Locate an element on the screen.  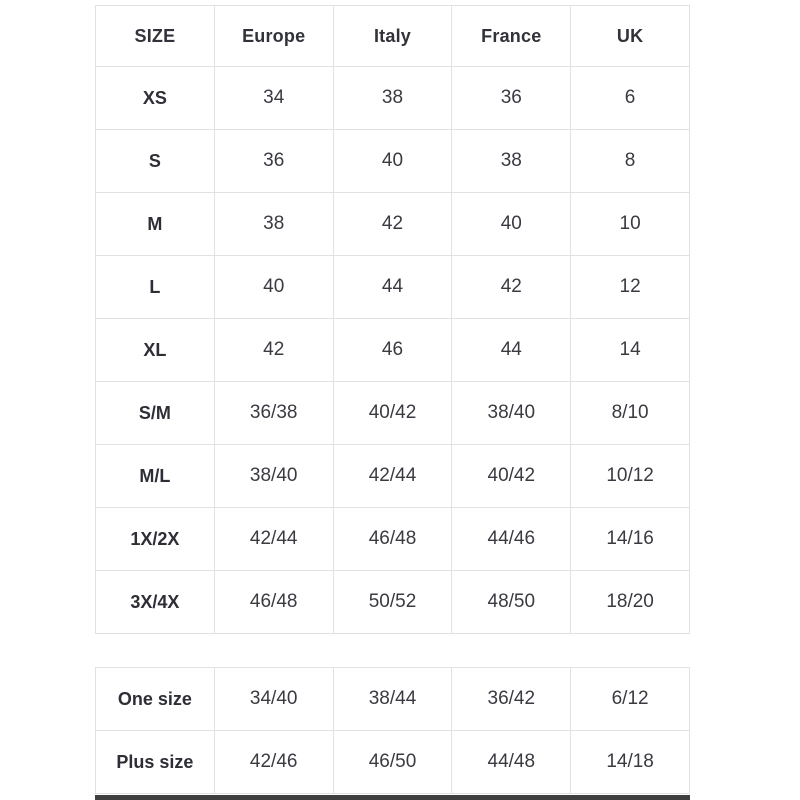
table-row: M 38 42 40 10 is located at coordinates (392, 224).